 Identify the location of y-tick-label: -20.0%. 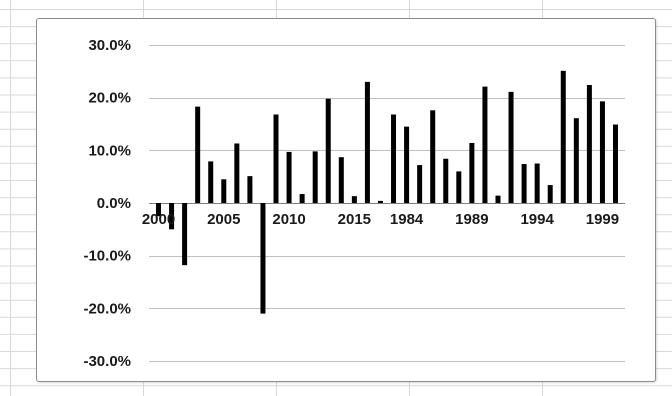
(107, 308).